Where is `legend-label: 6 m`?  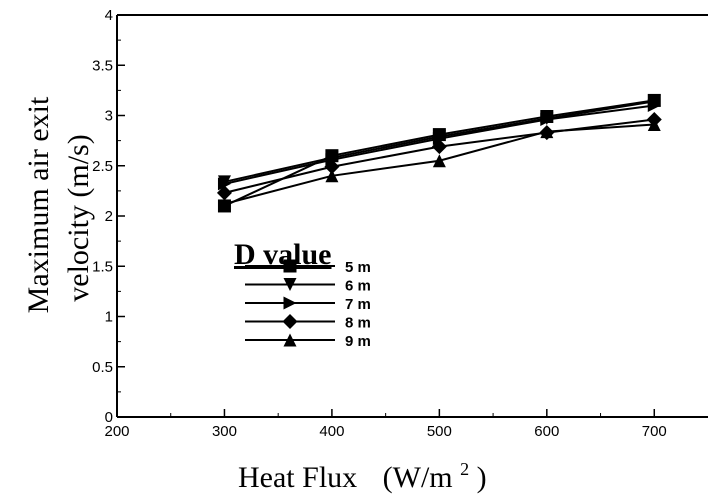
legend-label: 6 m is located at coordinates (358, 286).